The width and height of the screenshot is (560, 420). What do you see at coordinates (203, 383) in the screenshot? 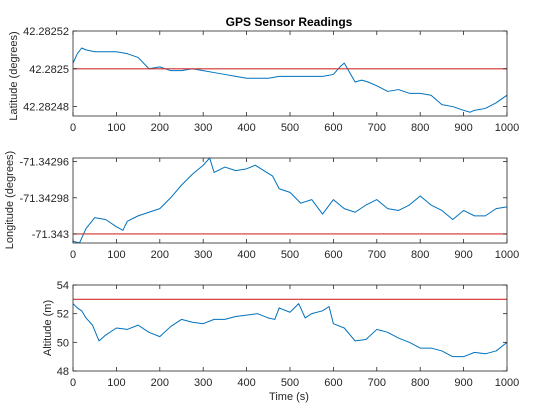
I see `altitude-x-tick-label: 300` at bounding box center [203, 383].